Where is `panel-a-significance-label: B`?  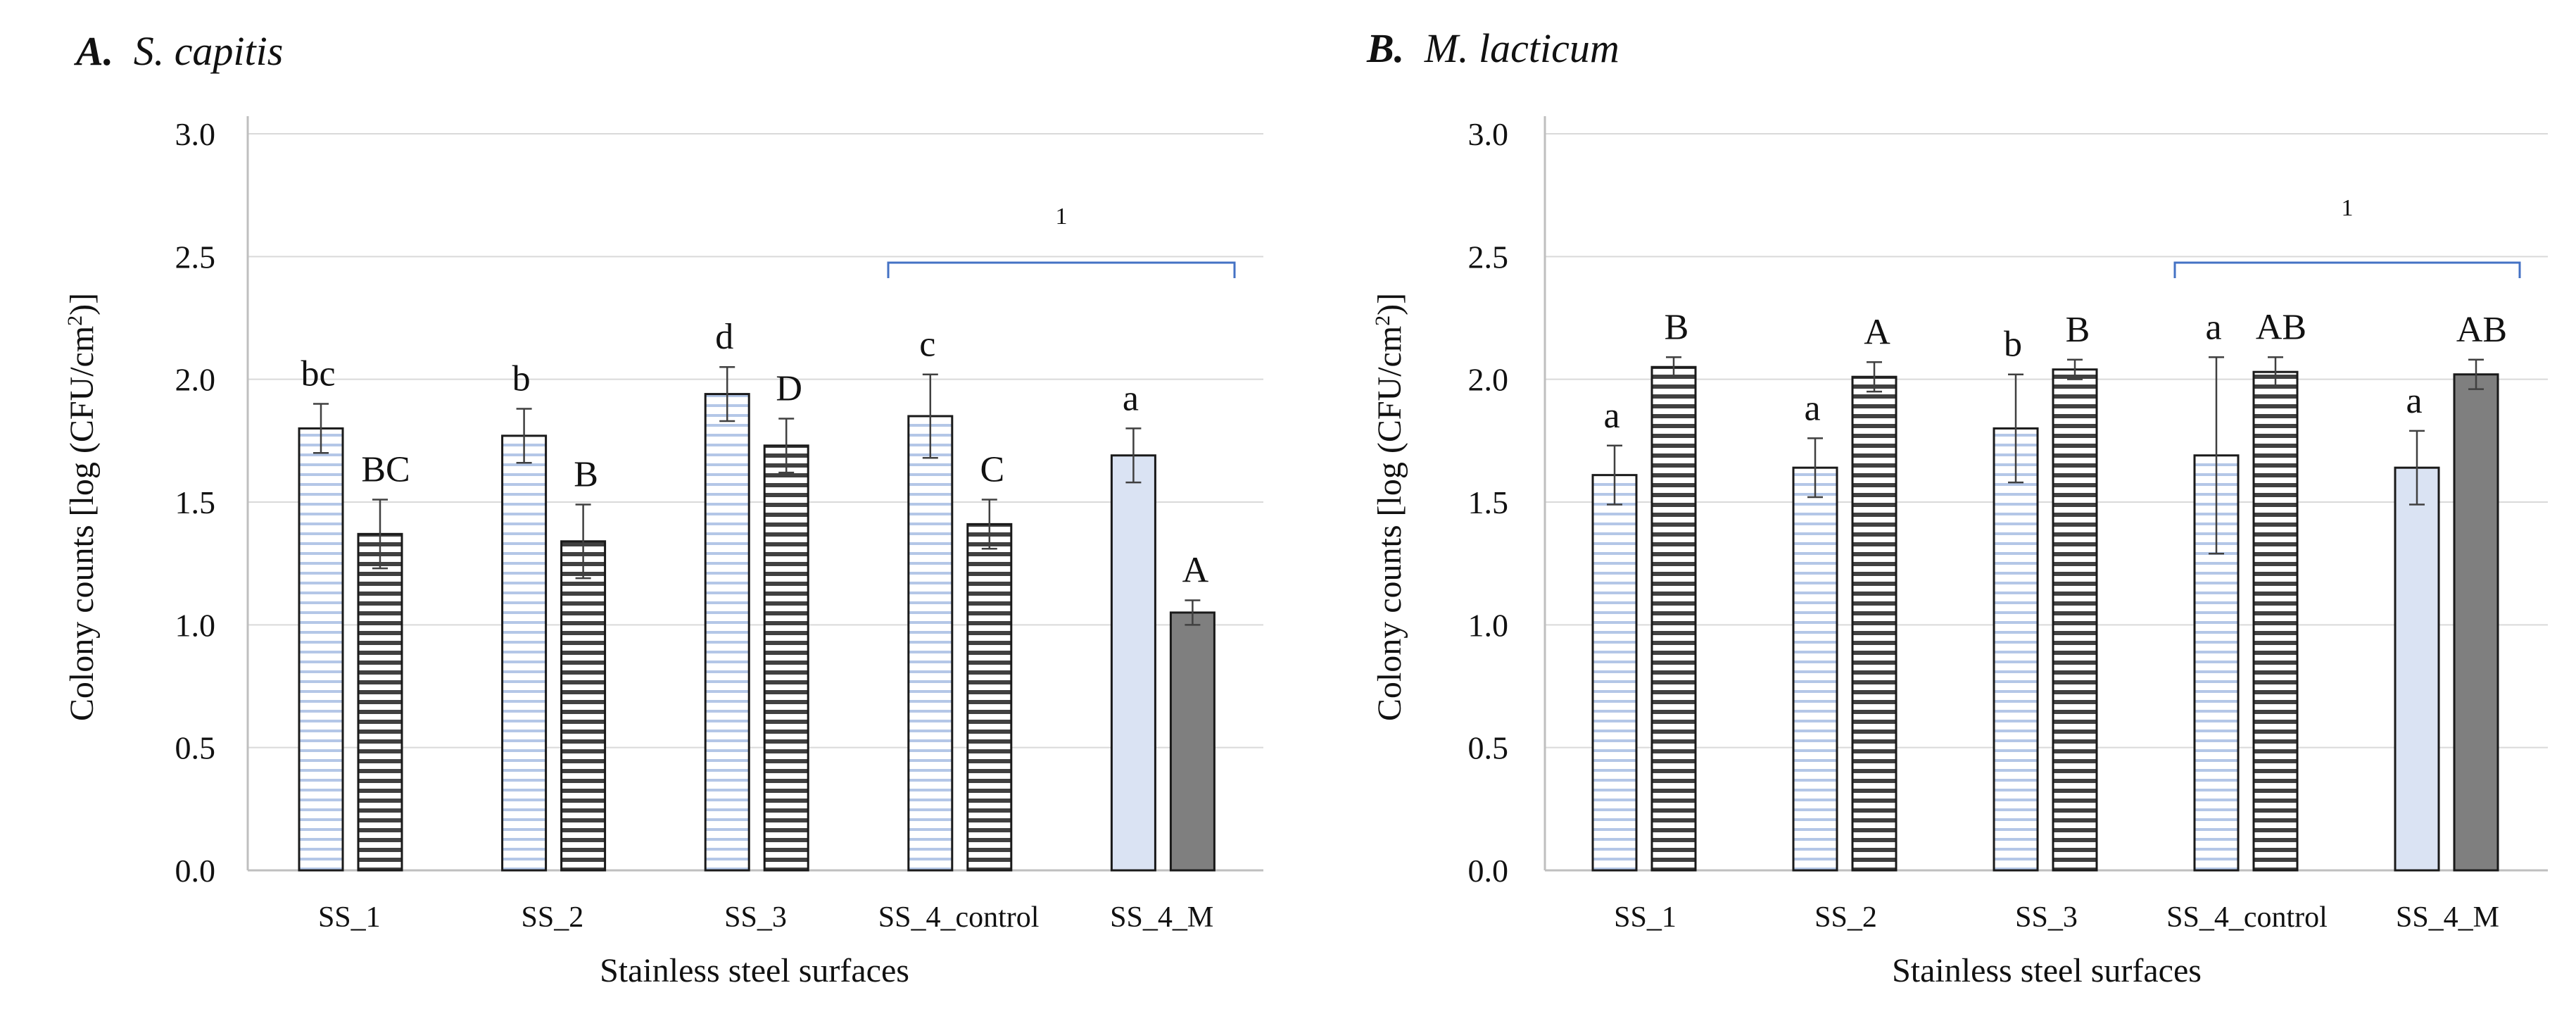 panel-a-significance-label: B is located at coordinates (586, 474).